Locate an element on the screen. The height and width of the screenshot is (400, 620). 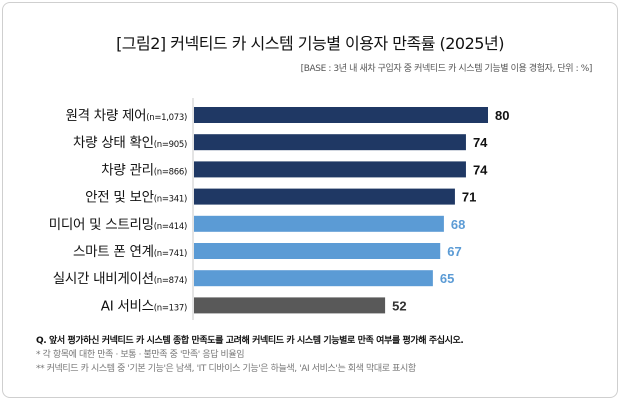
category-label: 안전 및 보안(n=341) is located at coordinates (136, 198).